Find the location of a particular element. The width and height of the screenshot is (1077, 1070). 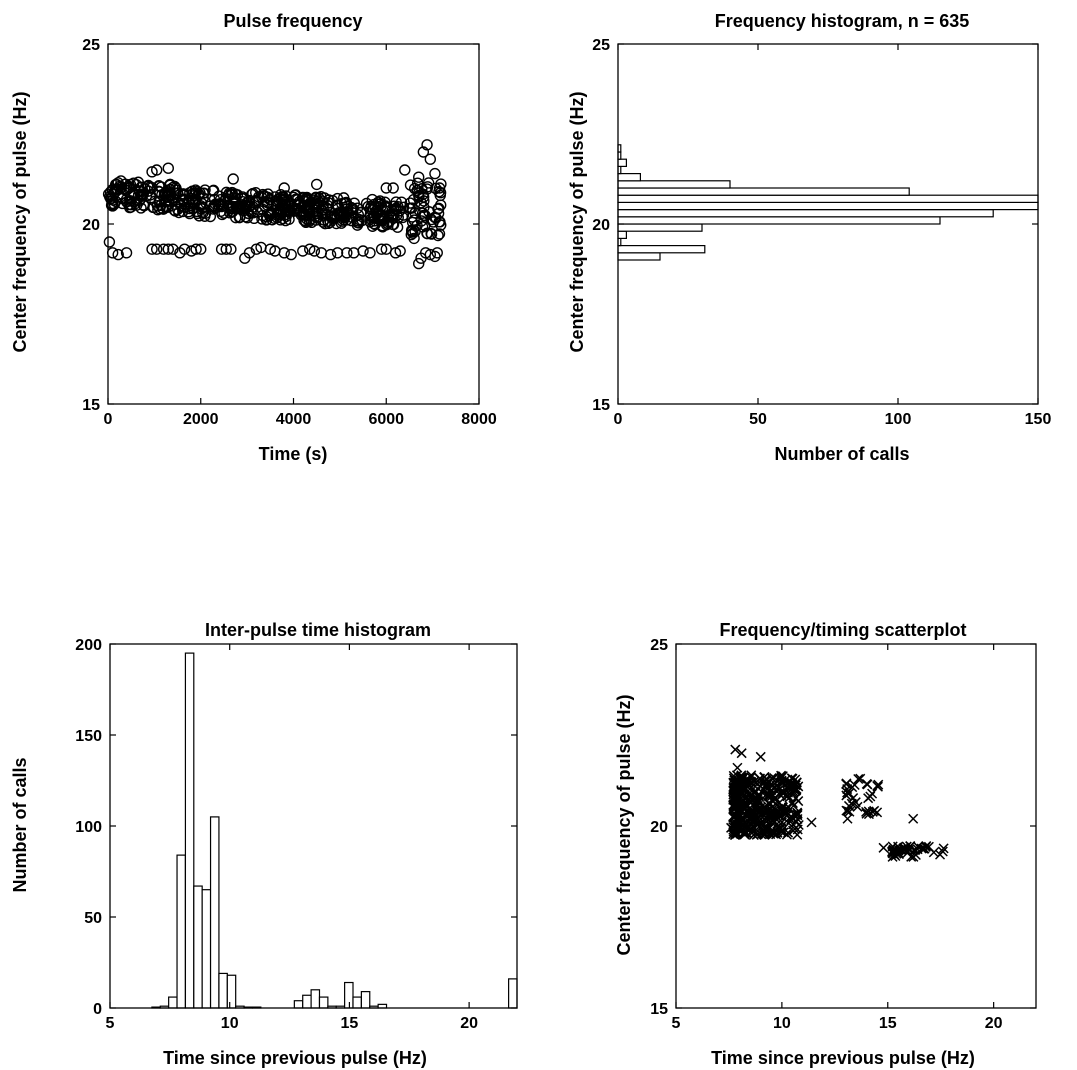

p3-xtick-label: 15 is located at coordinates (350, 1023).